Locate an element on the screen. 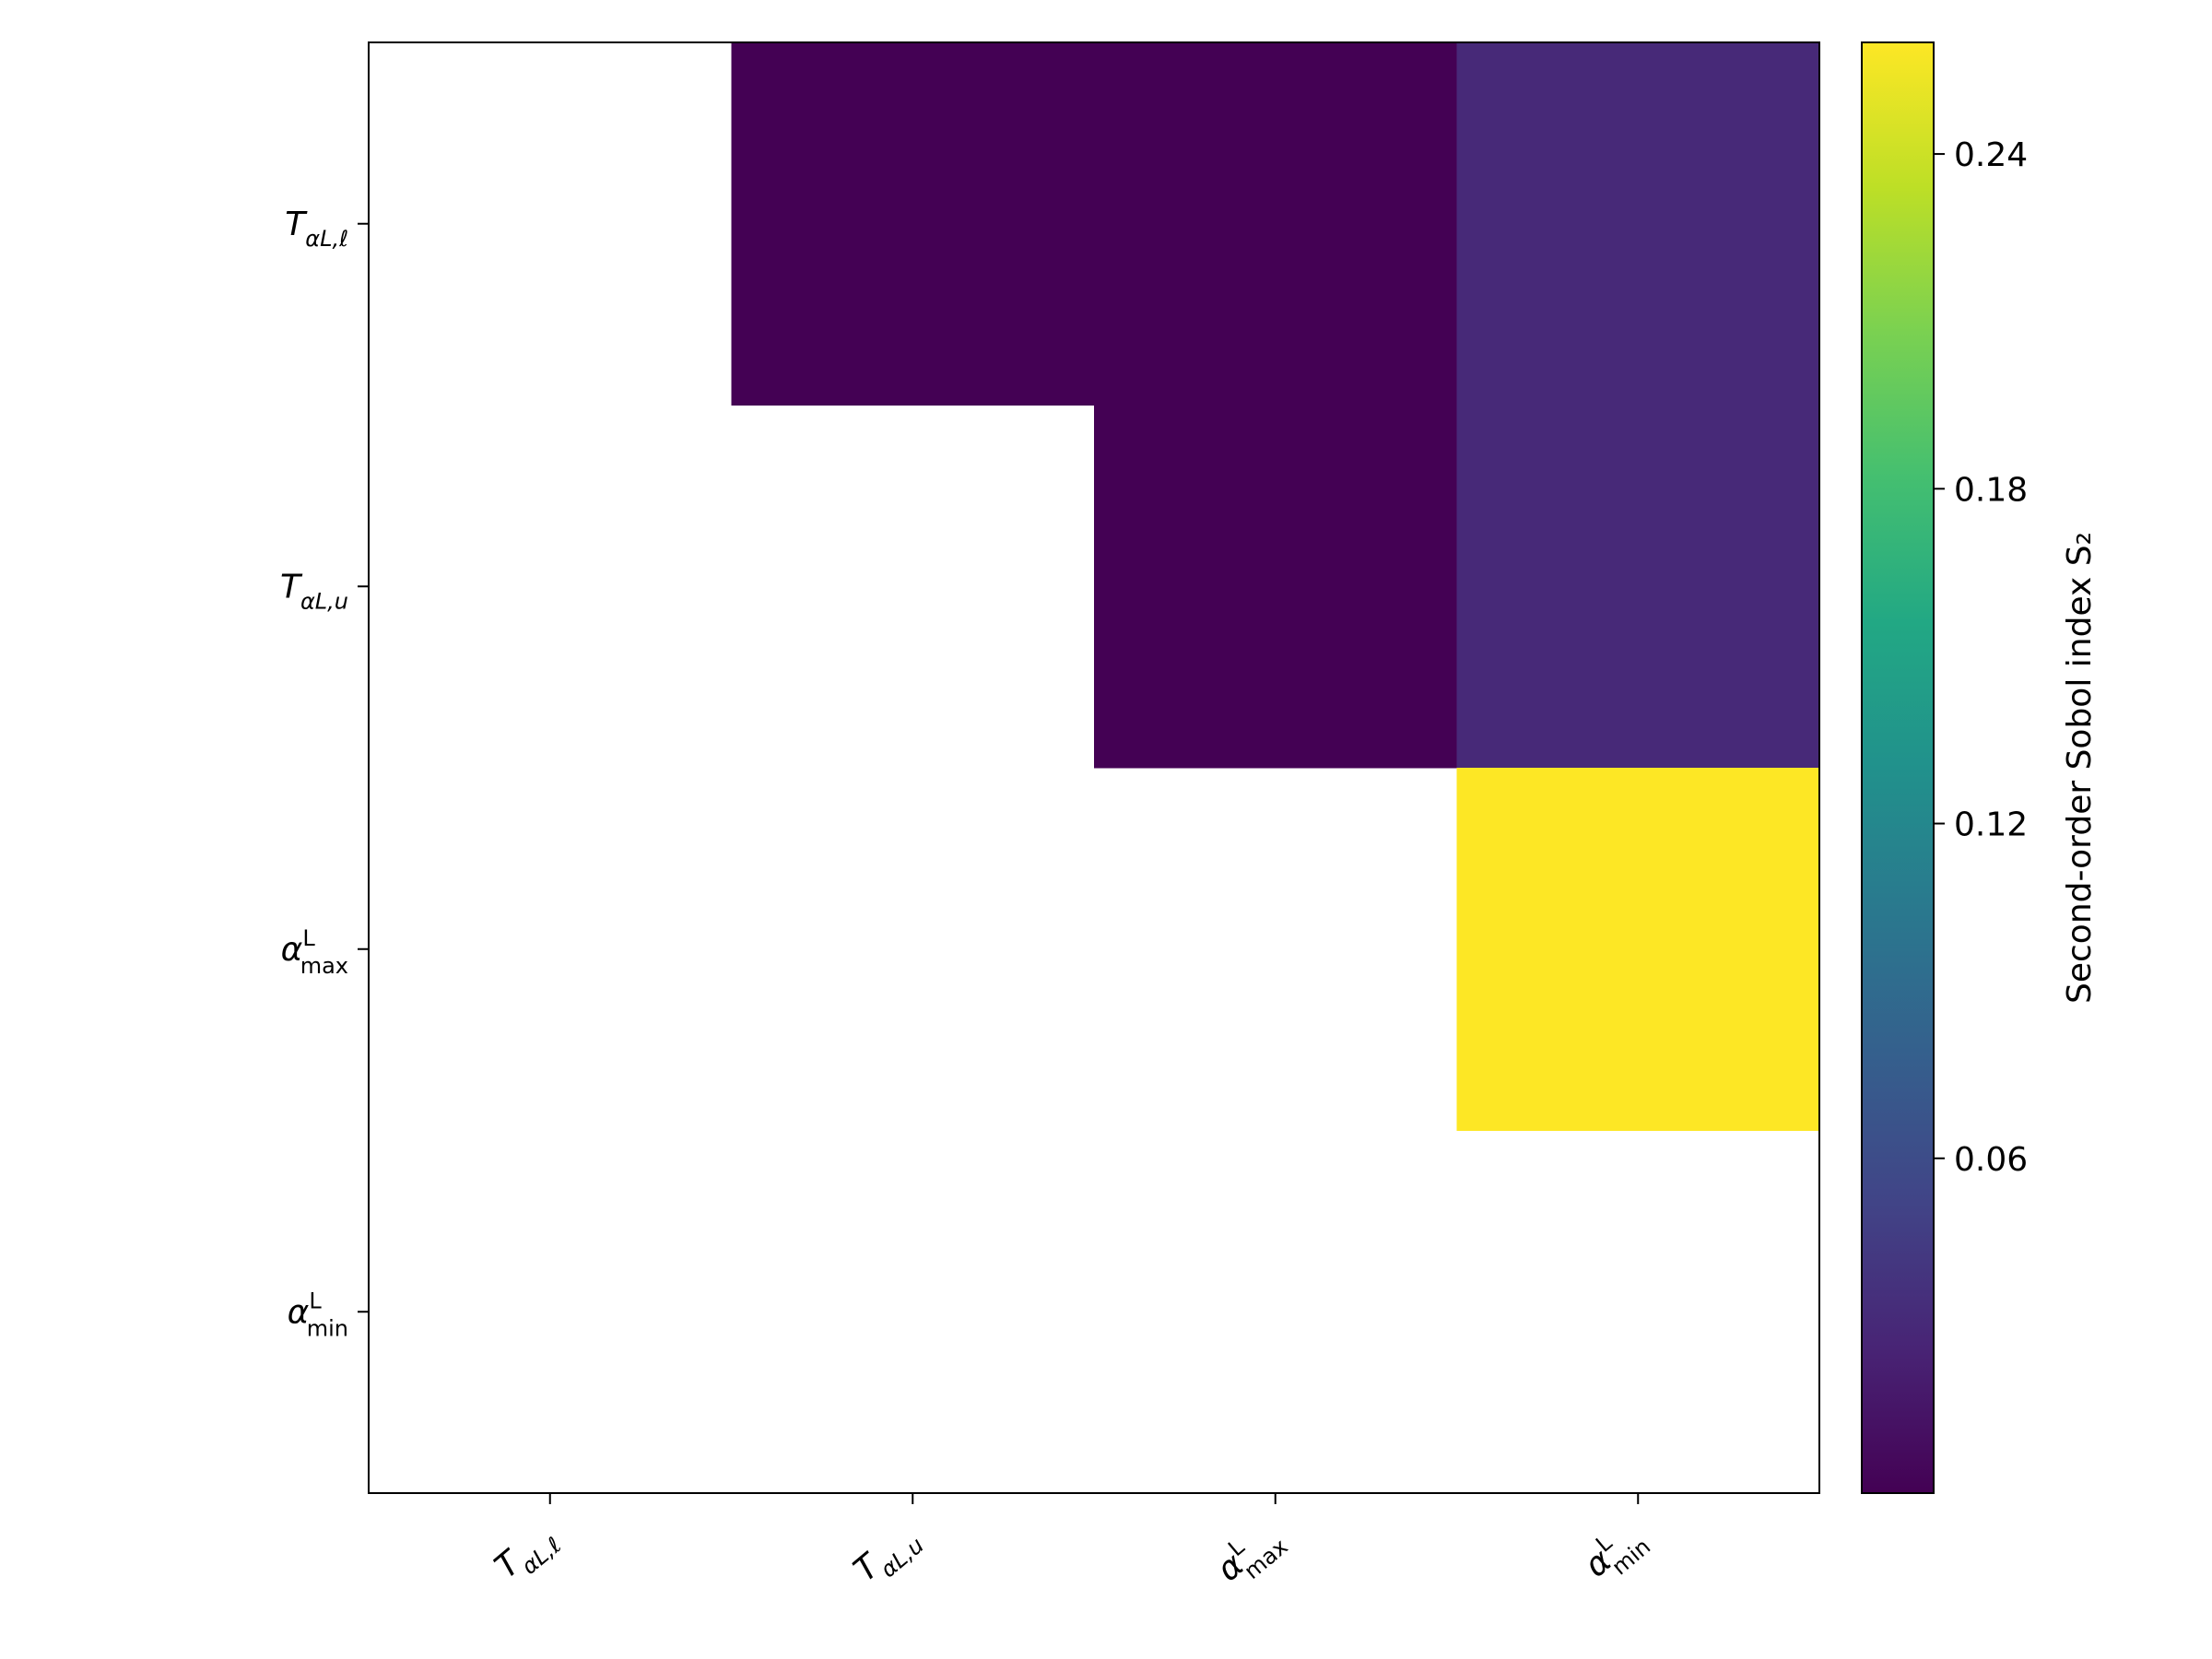 Image resolution: width=2212 pixels, height=1659 pixels. colorbar-tick-label: 0.18 is located at coordinates (1991, 490).